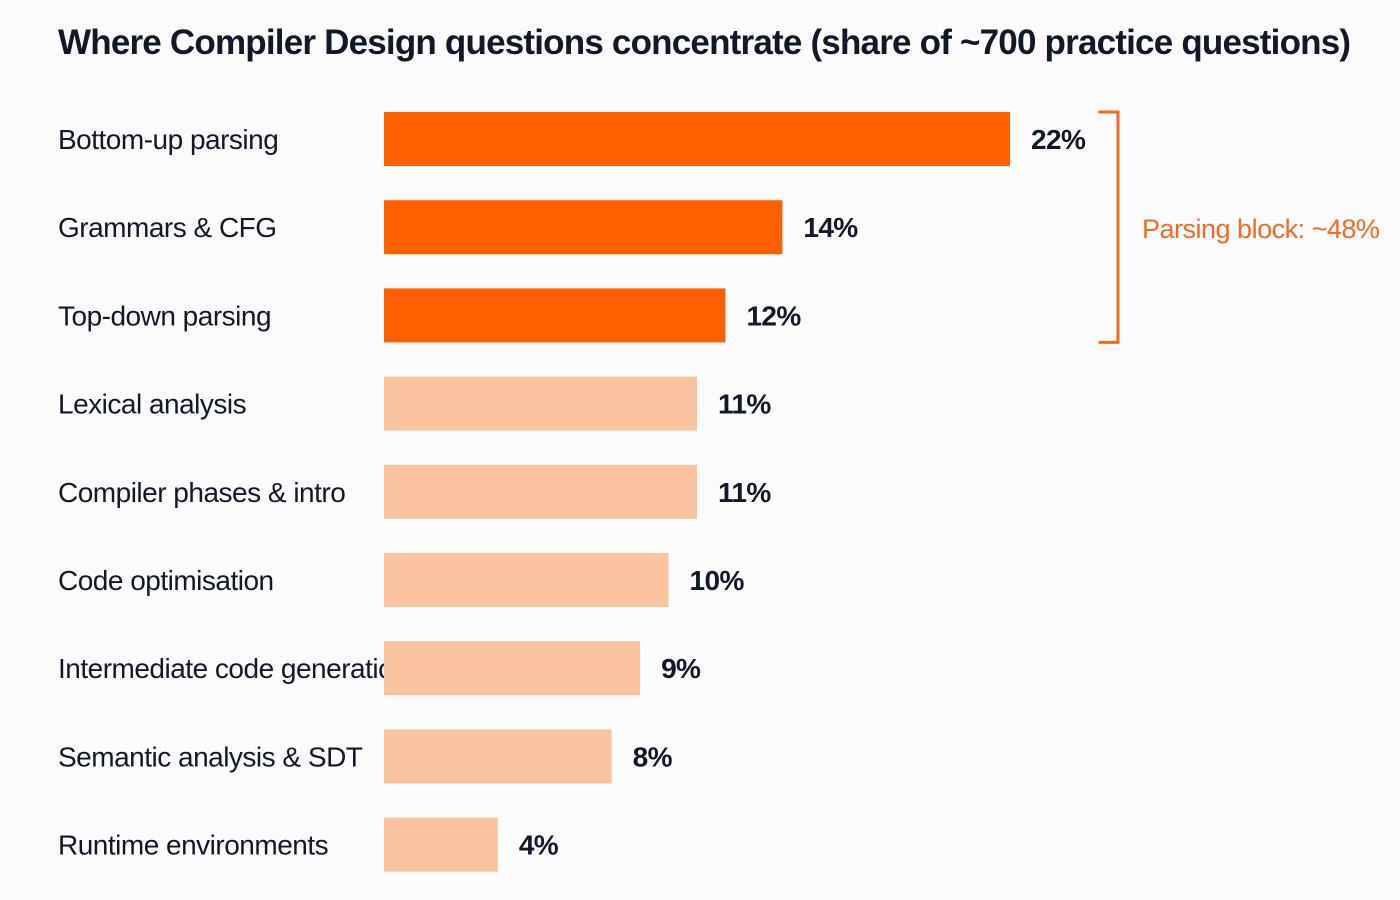  Describe the element at coordinates (1109, 227) in the screenshot. I see `parsing-block-bracket` at that location.